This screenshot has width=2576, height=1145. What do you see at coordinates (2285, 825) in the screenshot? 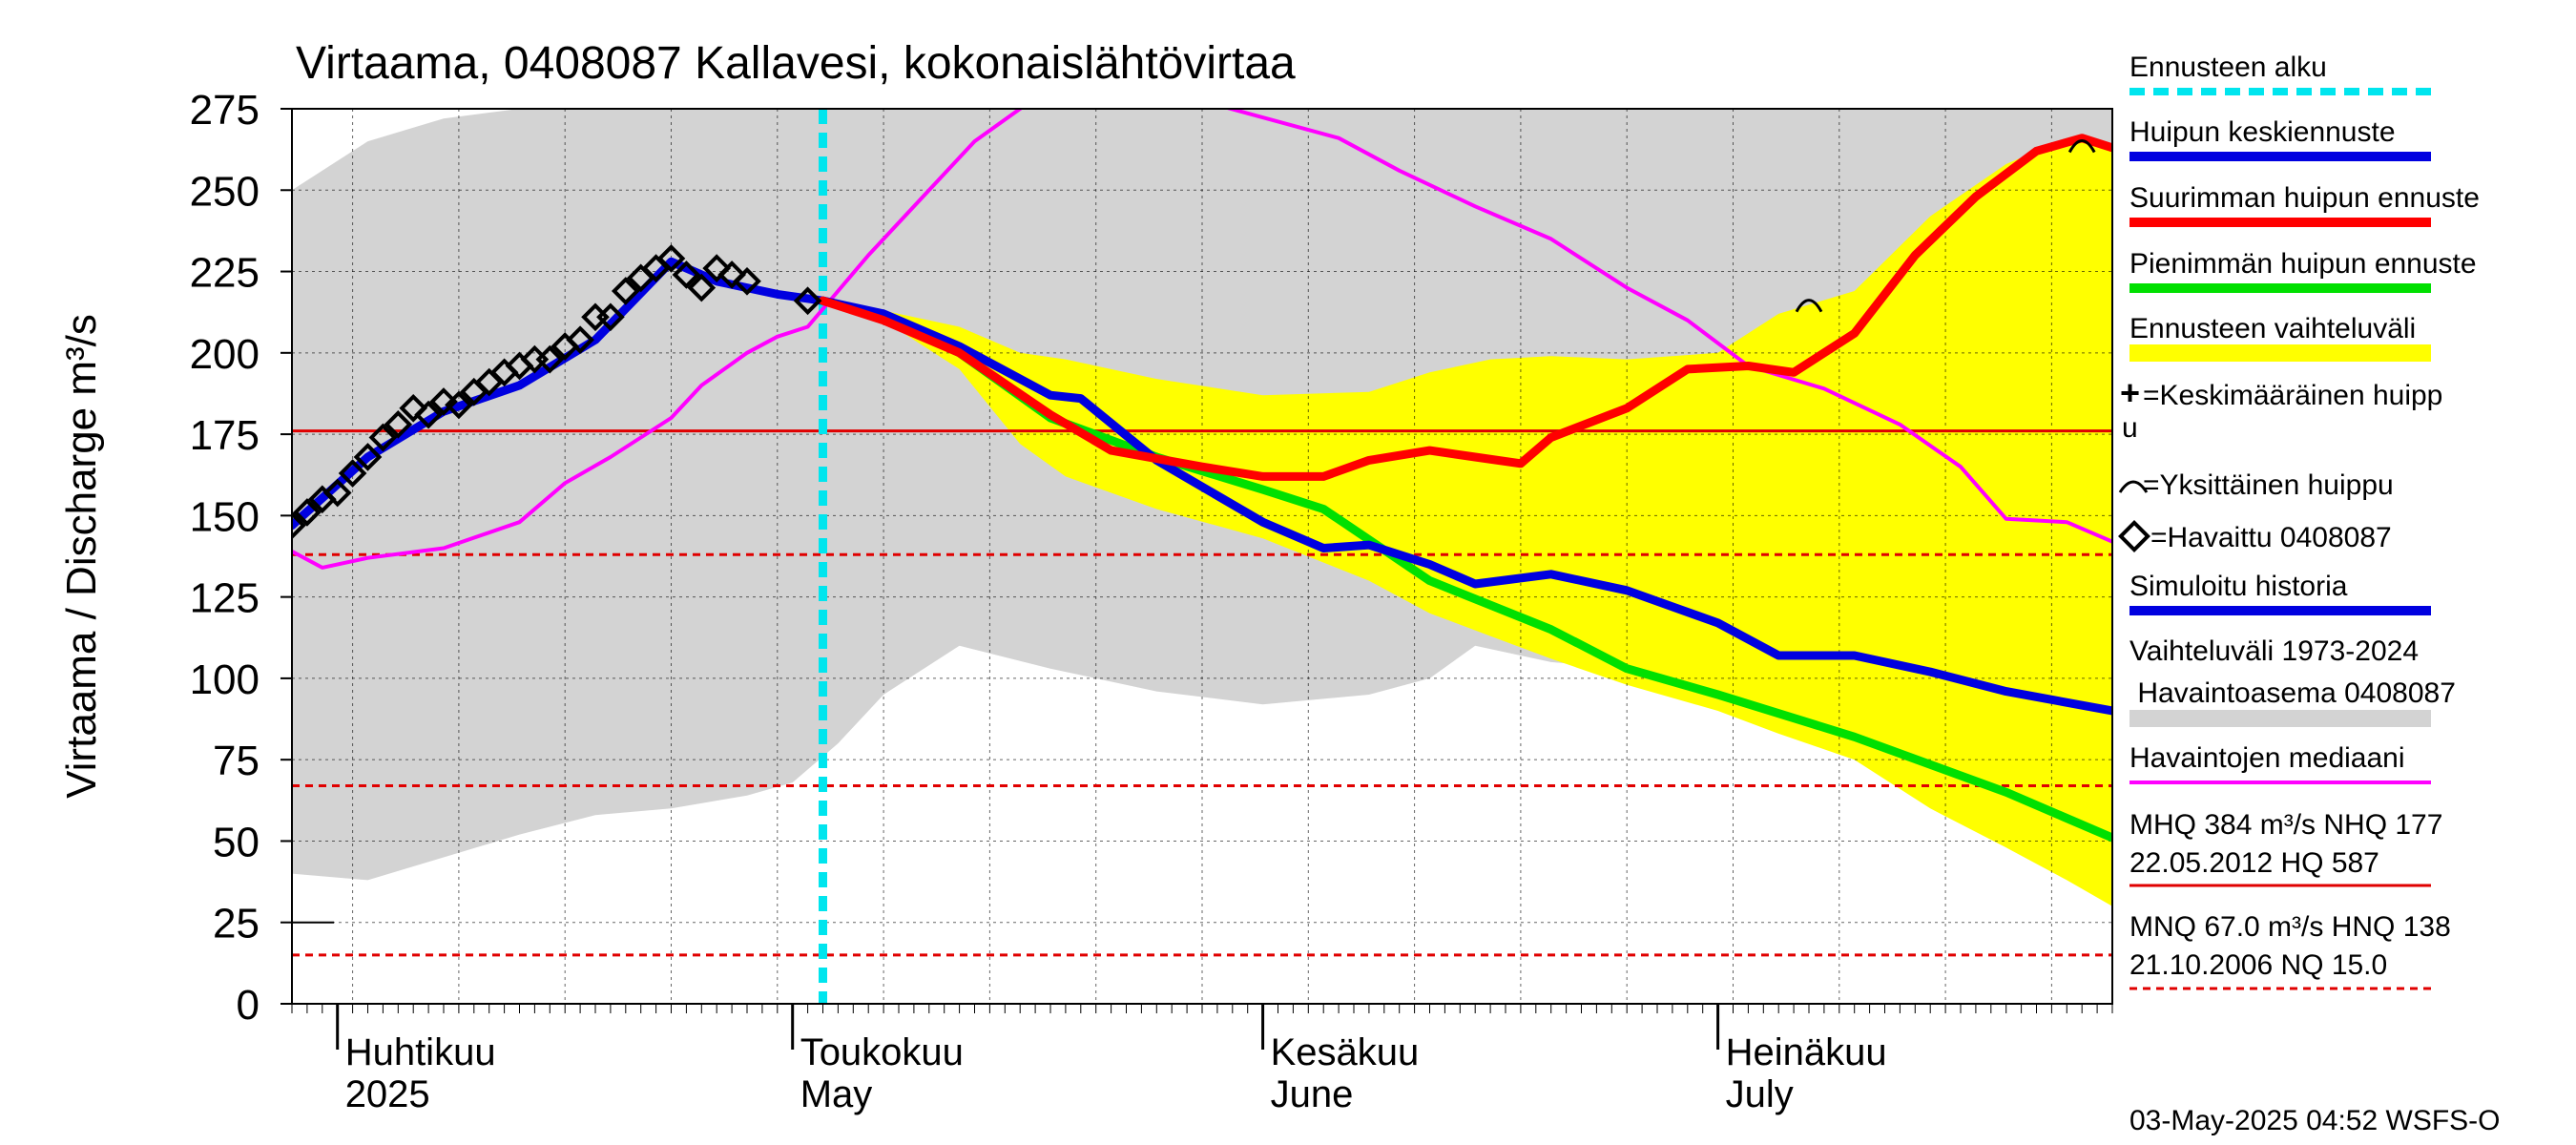
I see `legend-mhq-label: MHQ 384 m³/s NHQ 177` at bounding box center [2285, 825].